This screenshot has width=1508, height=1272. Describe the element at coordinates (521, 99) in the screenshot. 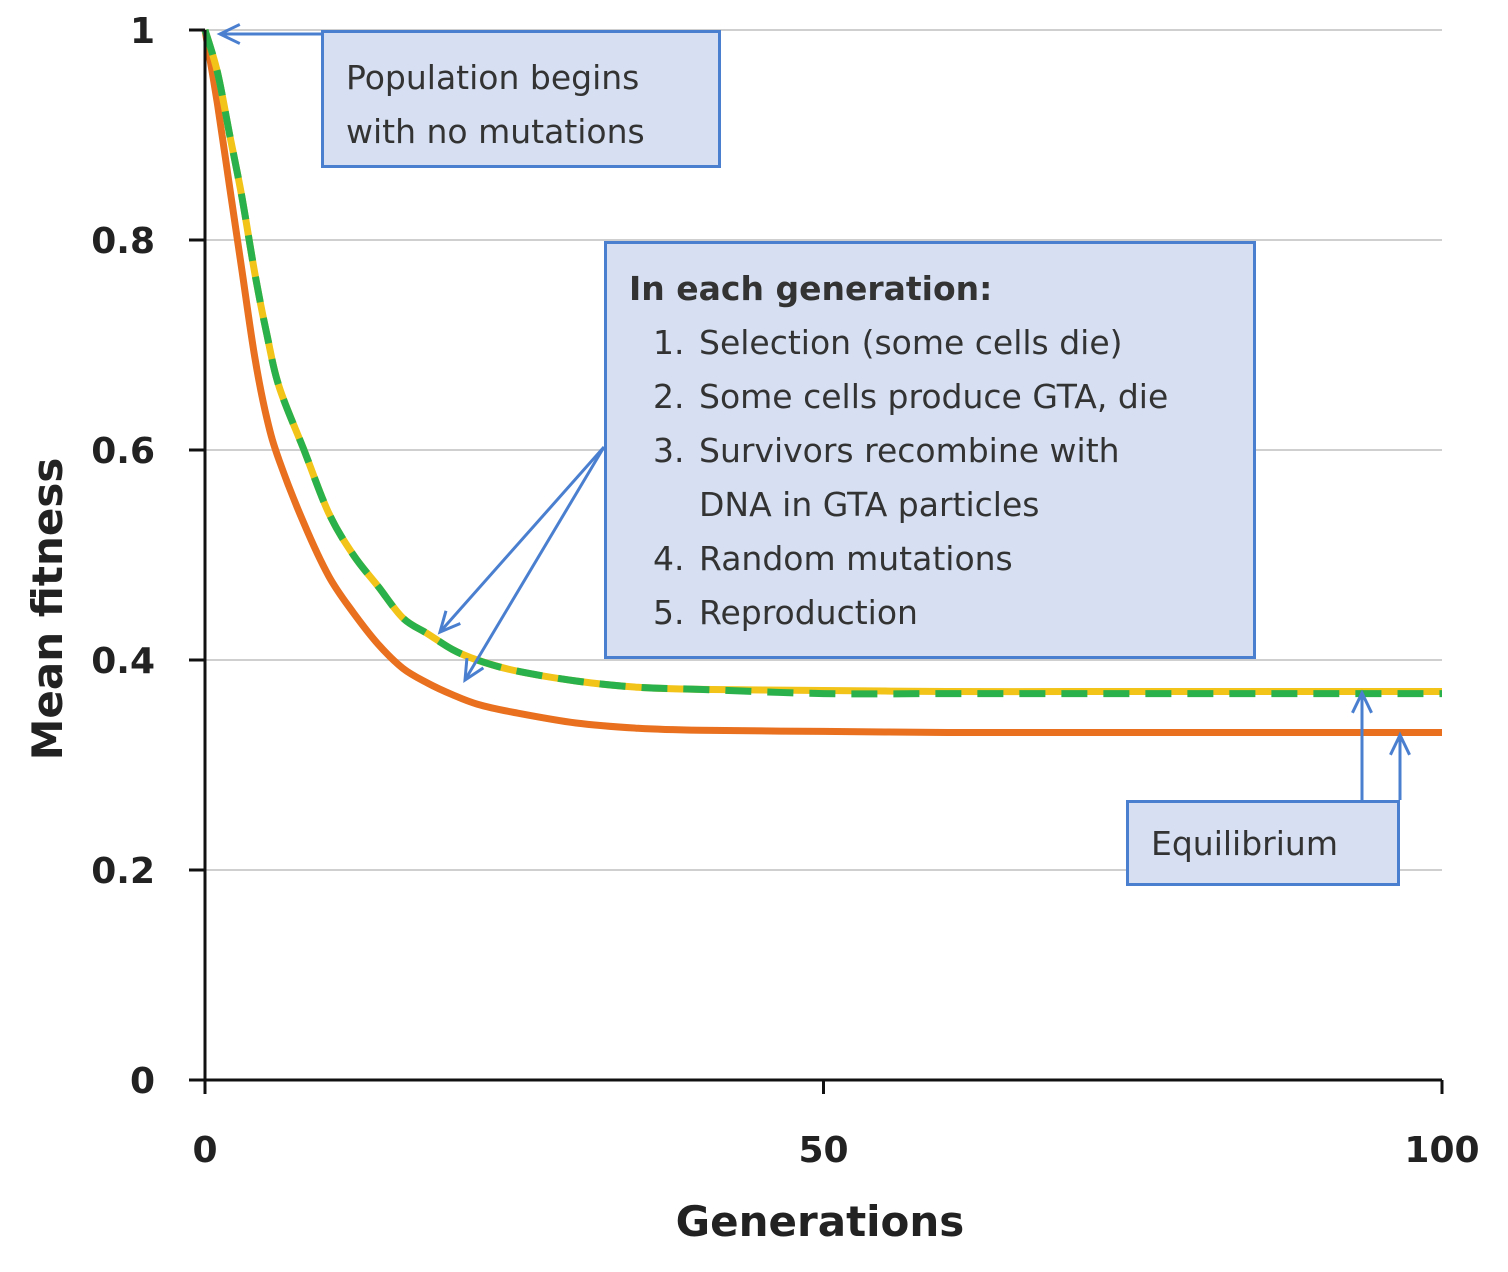

I see `start-annotation-box: Population begins with no mutations` at that location.